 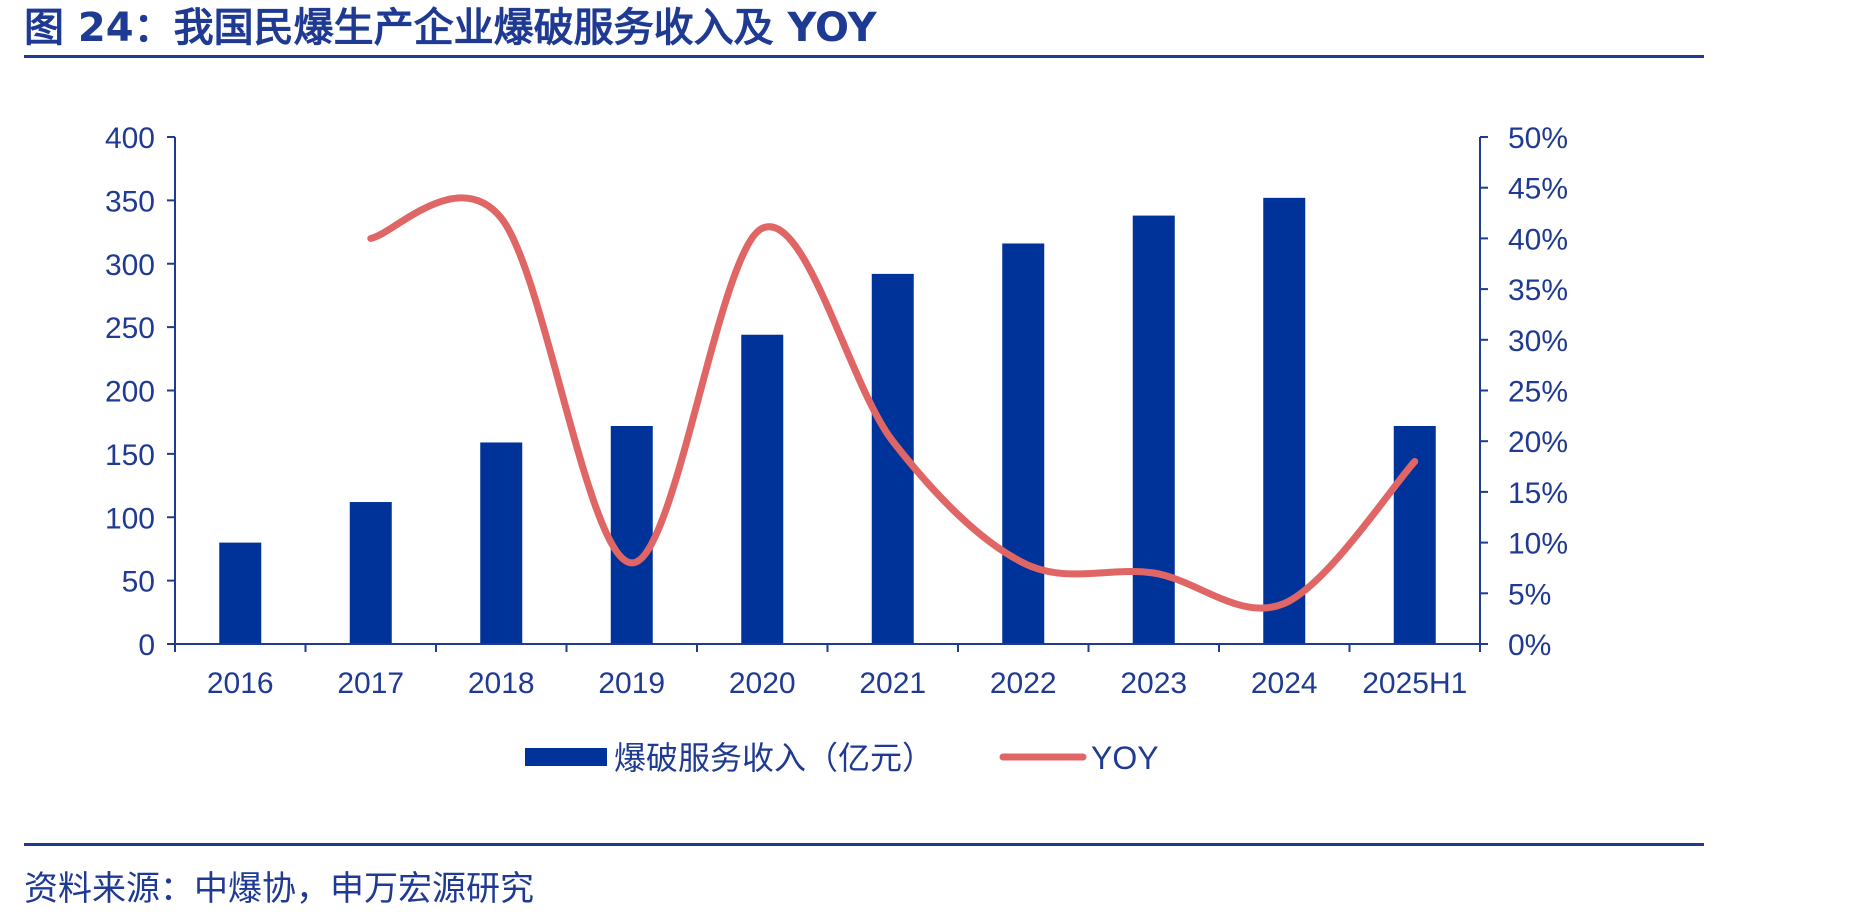 What do you see at coordinates (130, 518) in the screenshot?
I see `left-tick-label: 100` at bounding box center [130, 518].